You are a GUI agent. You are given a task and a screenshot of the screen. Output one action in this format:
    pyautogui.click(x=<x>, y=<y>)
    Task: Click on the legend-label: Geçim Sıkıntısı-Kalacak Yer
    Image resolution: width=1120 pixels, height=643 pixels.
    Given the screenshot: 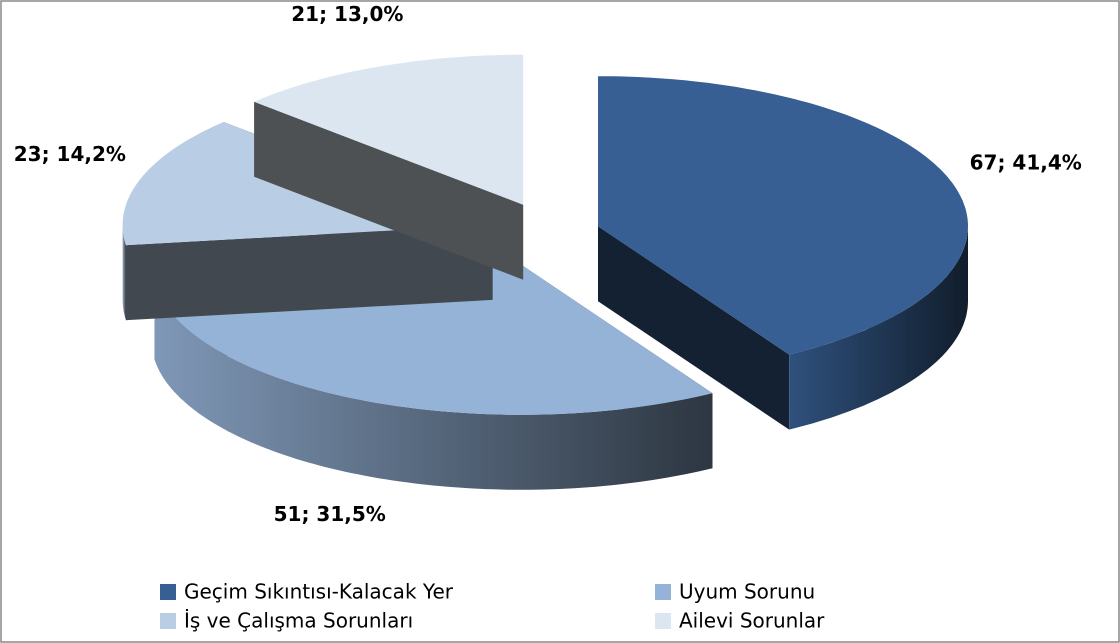 What is the action you would take?
    pyautogui.click(x=319, y=592)
    